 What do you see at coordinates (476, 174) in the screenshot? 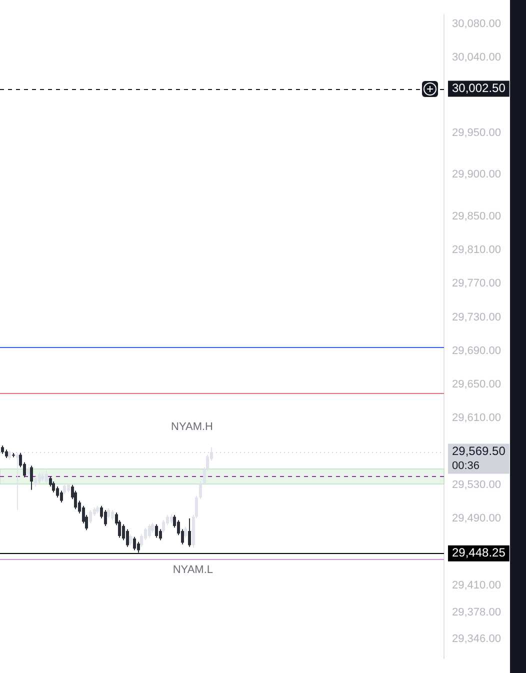
I see `y-tick-label: 29,900.00` at bounding box center [476, 174].